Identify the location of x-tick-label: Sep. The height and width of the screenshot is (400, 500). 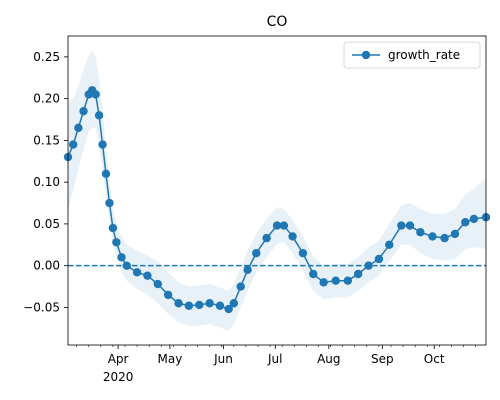
(382, 359).